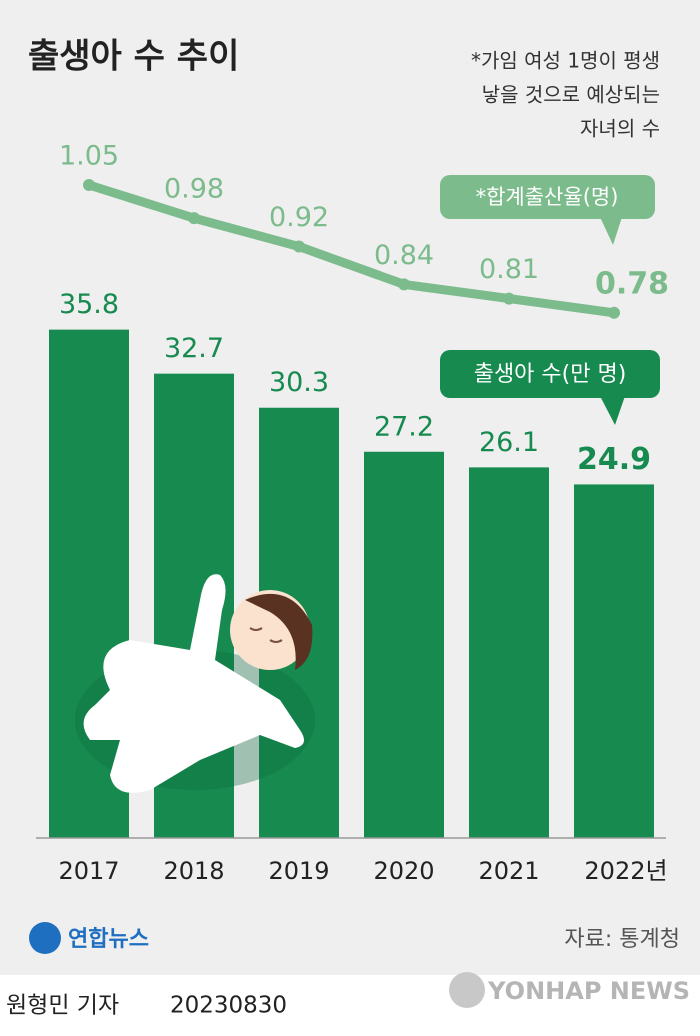 The height and width of the screenshot is (1036, 700). What do you see at coordinates (351, 249) in the screenshot?
I see `line` at bounding box center [351, 249].